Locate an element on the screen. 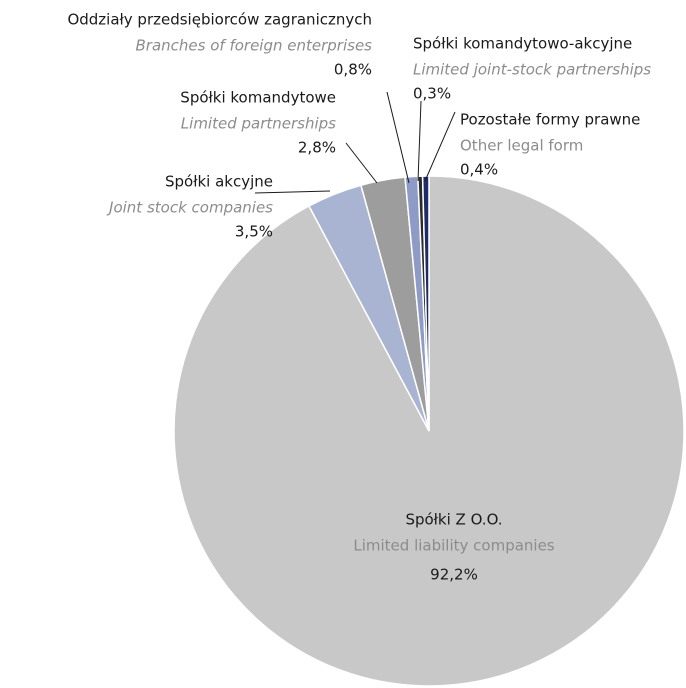  value-label: 92,2% is located at coordinates (454, 575).